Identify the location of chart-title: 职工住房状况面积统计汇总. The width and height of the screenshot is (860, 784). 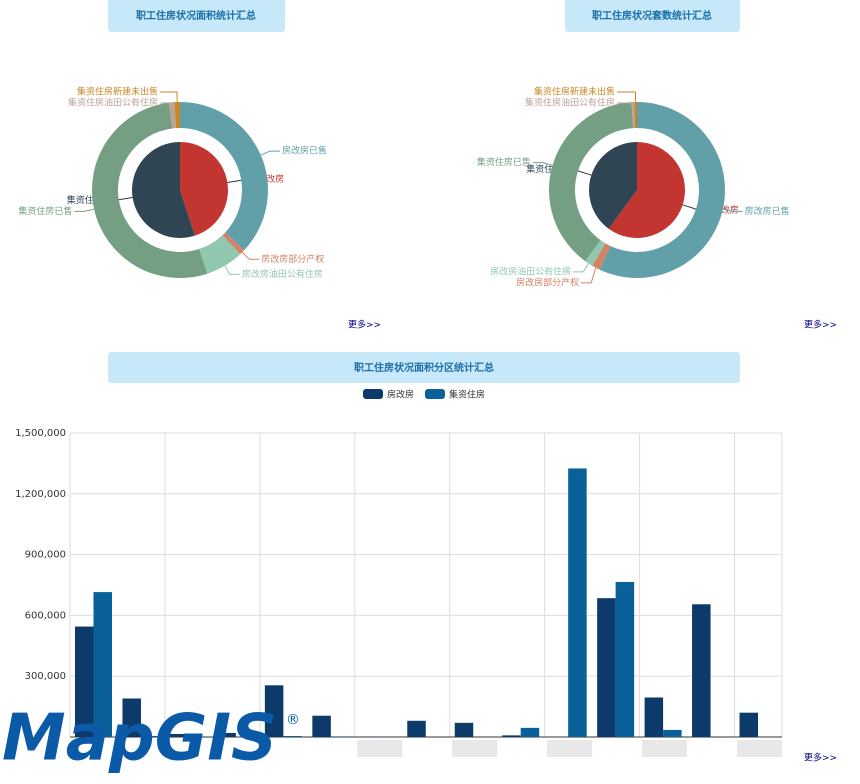
(196, 15).